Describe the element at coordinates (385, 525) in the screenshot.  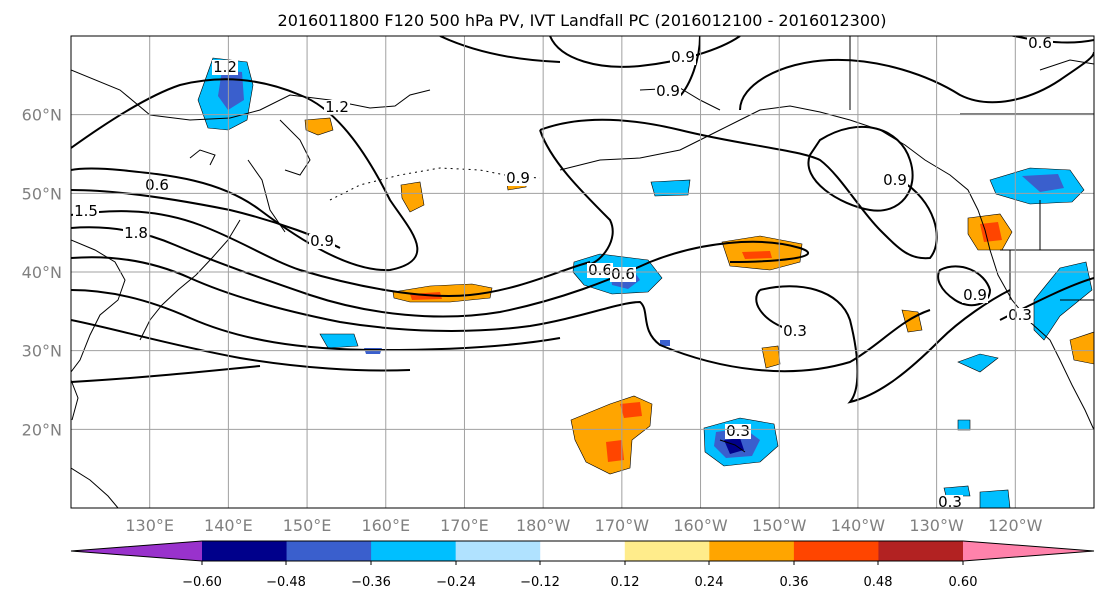
I see `lon-tick-label: 160°E` at that location.